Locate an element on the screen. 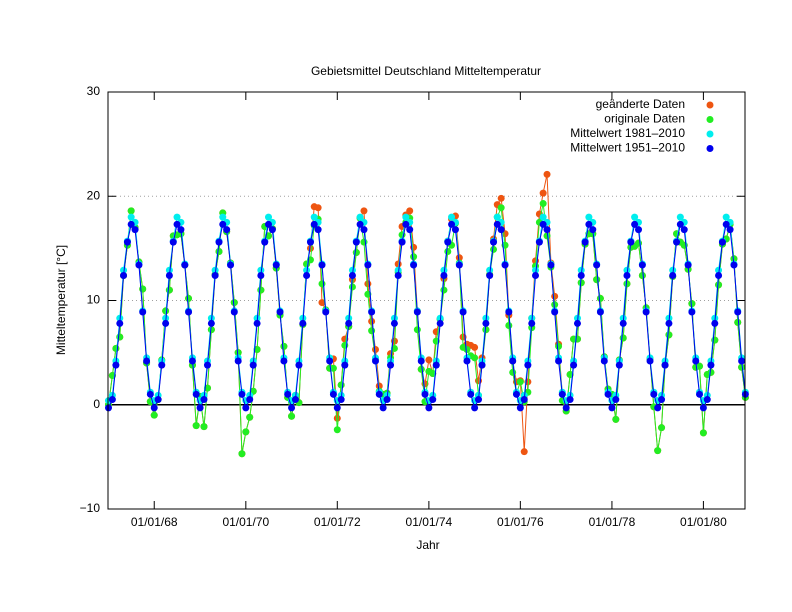 The width and height of the screenshot is (792, 612). x-tick-label: 01/01/70 is located at coordinates (245, 522).